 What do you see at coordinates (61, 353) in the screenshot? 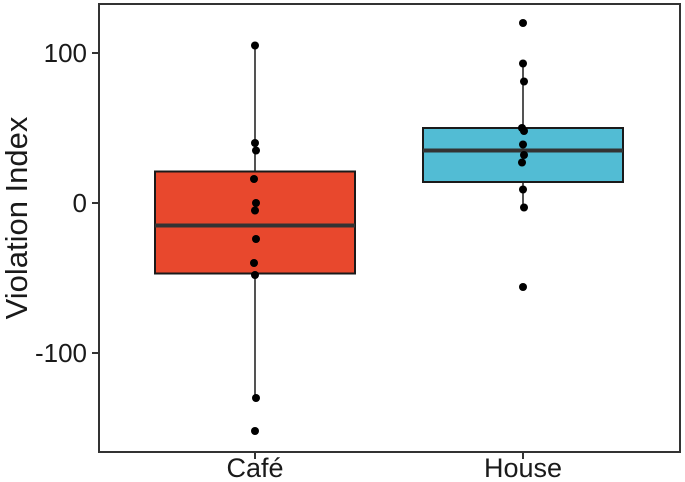
I see `y-tick-label: -100` at bounding box center [61, 353].